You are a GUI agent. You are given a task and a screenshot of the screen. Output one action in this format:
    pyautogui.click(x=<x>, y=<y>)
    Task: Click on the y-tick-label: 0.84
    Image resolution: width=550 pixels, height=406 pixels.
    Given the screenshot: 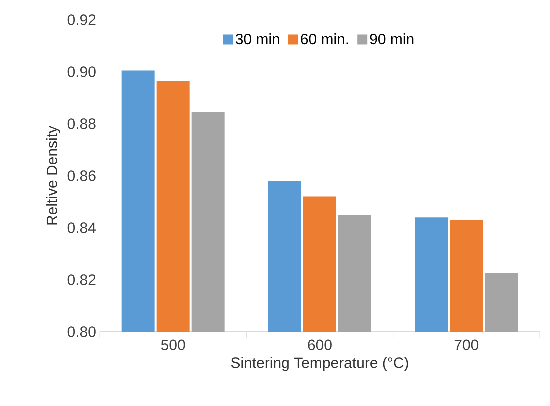 What is the action you would take?
    pyautogui.click(x=82, y=228)
    